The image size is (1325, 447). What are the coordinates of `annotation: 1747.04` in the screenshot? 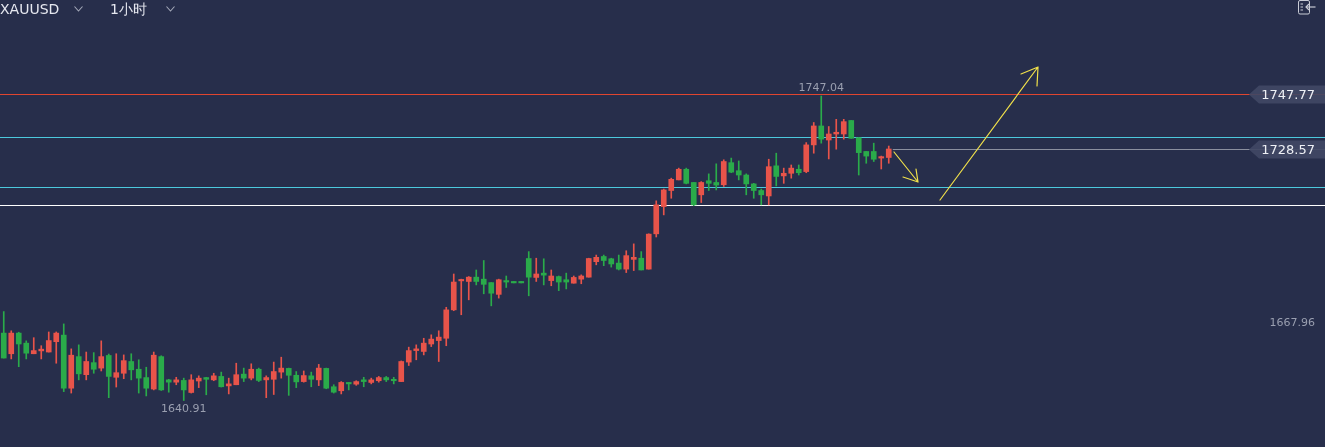 It's located at (821, 88).